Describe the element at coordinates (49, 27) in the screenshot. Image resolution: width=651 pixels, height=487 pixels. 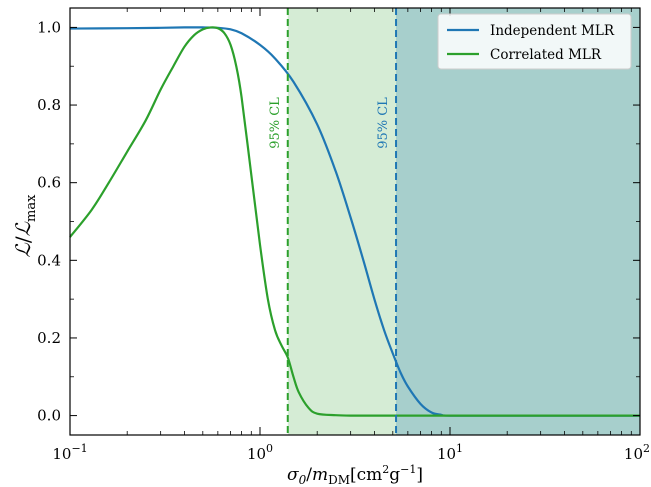
I see `y-tick-label: 1.0` at that location.